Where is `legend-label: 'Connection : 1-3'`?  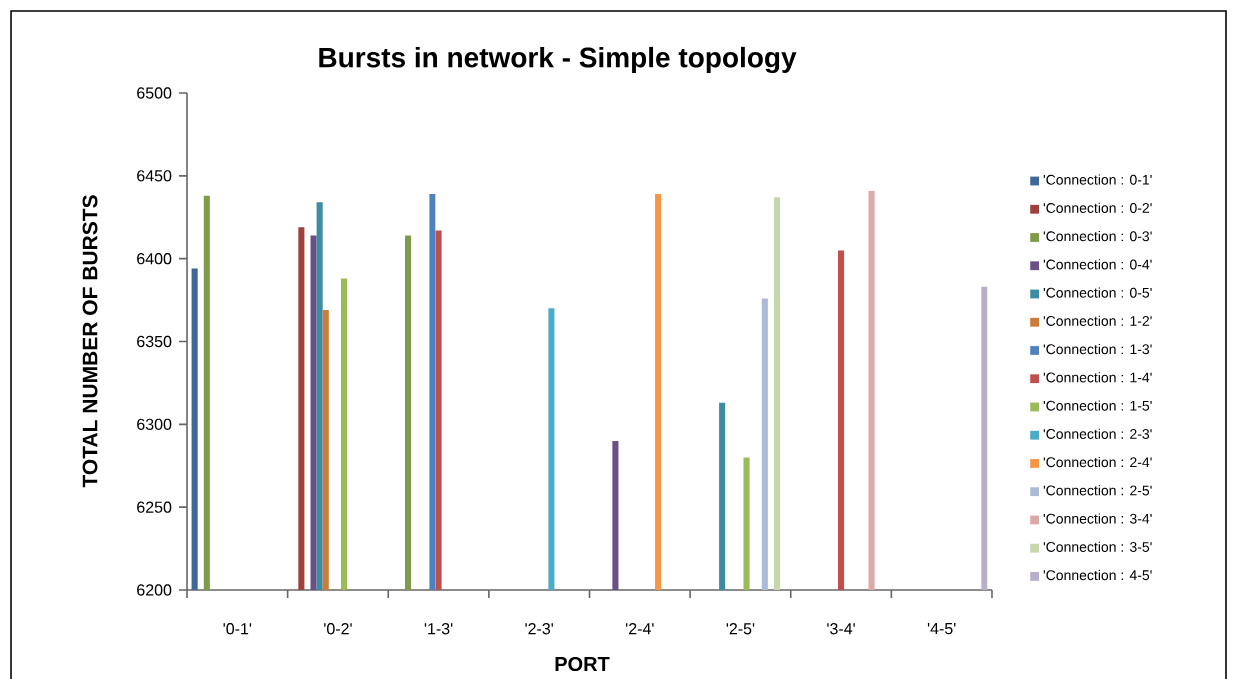 legend-label: 'Connection : 1-3' is located at coordinates (1097, 349).